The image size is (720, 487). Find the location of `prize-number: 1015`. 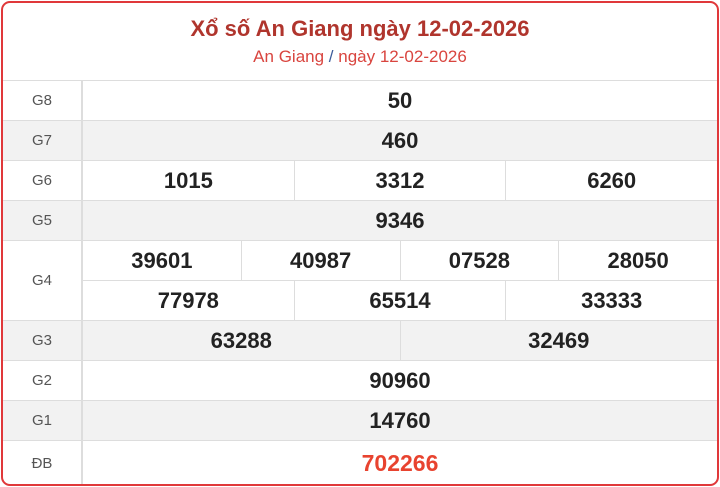

prize-number: 1015 is located at coordinates (188, 180).